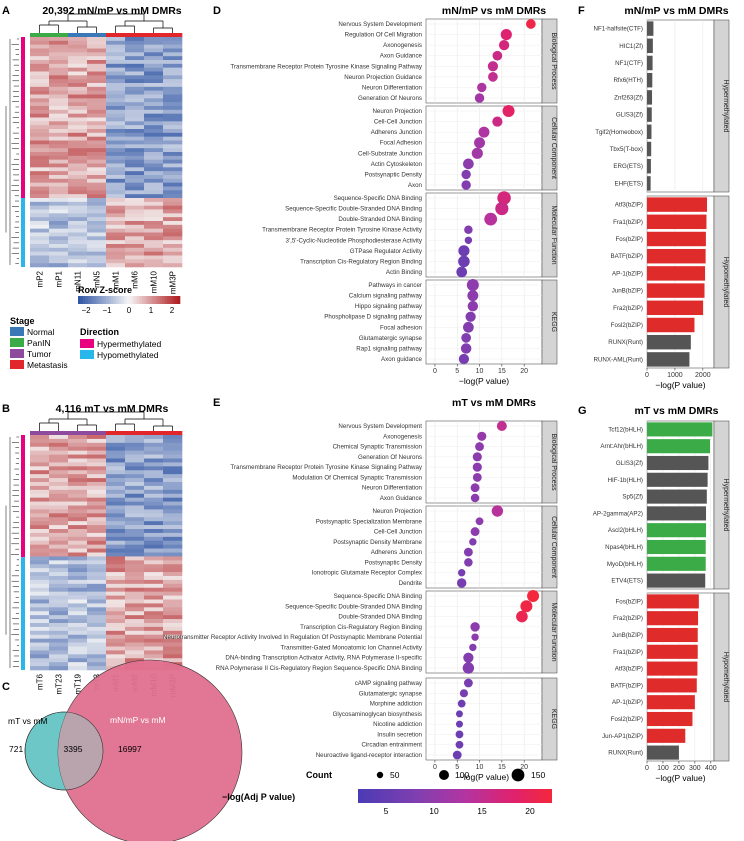 The height and width of the screenshot is (841, 744). I want to click on term-label: Actin Cytoskeleton, so click(397, 164).